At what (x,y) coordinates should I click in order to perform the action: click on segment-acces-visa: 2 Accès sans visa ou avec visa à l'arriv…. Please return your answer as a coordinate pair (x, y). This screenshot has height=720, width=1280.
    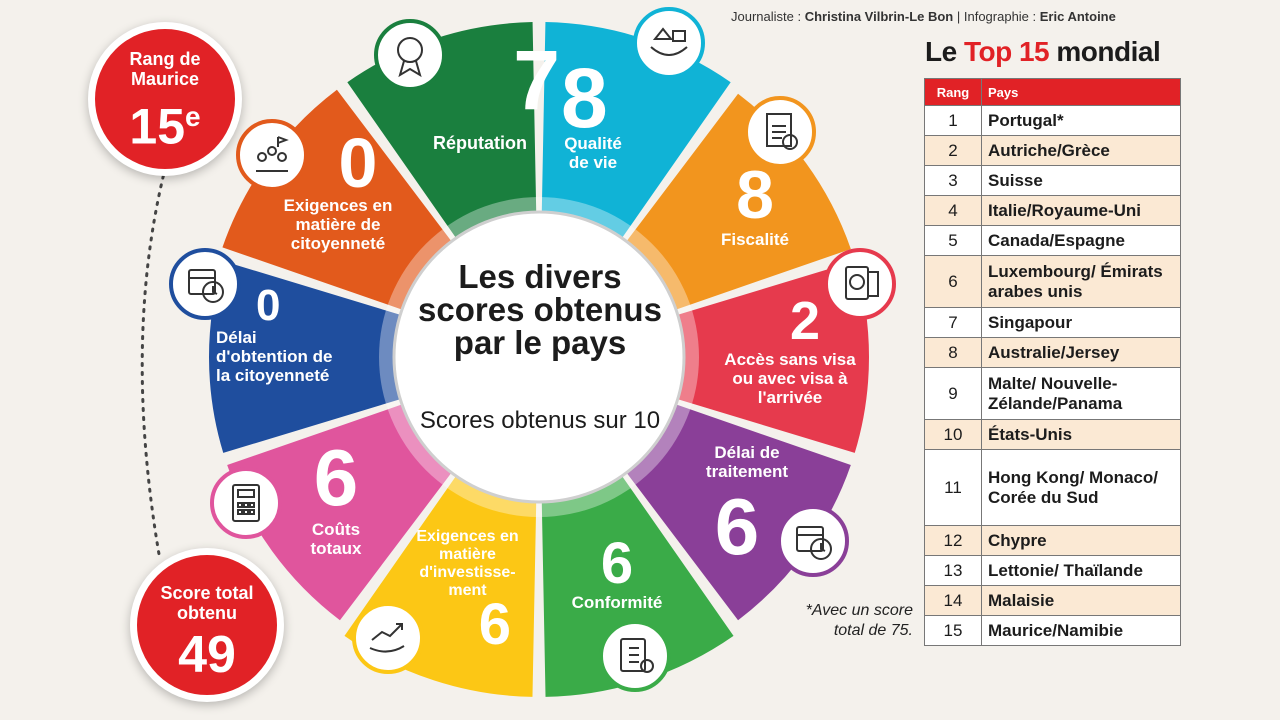
    Looking at the image, I should click on (790, 349).